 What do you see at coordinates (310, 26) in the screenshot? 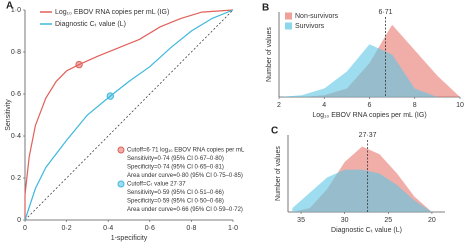
I see `legend-label: Survivors` at bounding box center [310, 26].